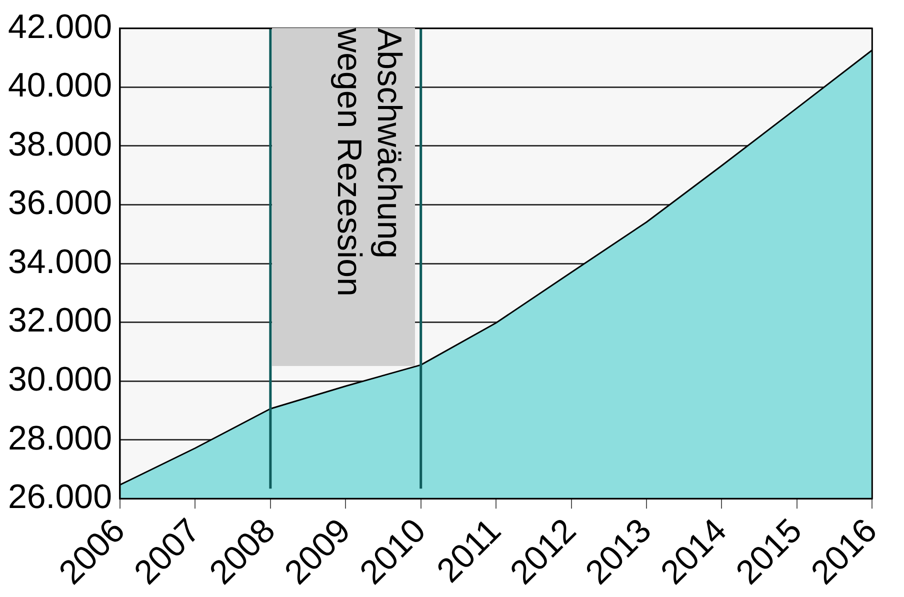 Image resolution: width=904 pixels, height=597 pixels. I want to click on y-tick-label: 42.000, so click(60, 27).